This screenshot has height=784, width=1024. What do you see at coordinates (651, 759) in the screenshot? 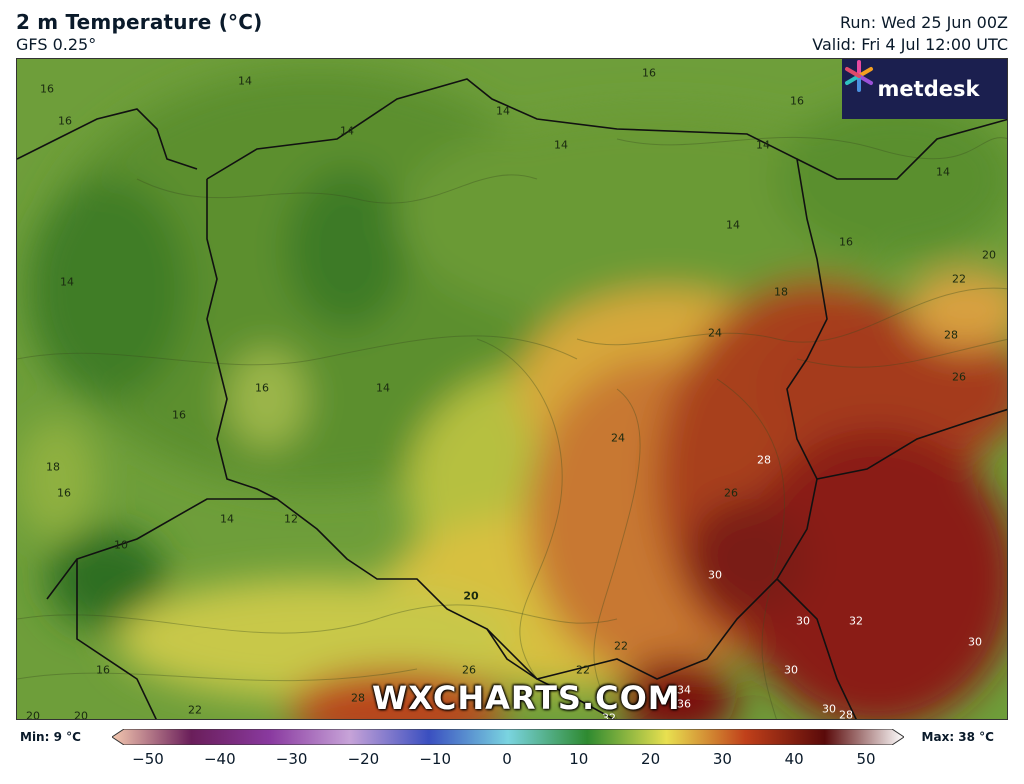
I see `scale-tick-label: 20` at bounding box center [651, 759].